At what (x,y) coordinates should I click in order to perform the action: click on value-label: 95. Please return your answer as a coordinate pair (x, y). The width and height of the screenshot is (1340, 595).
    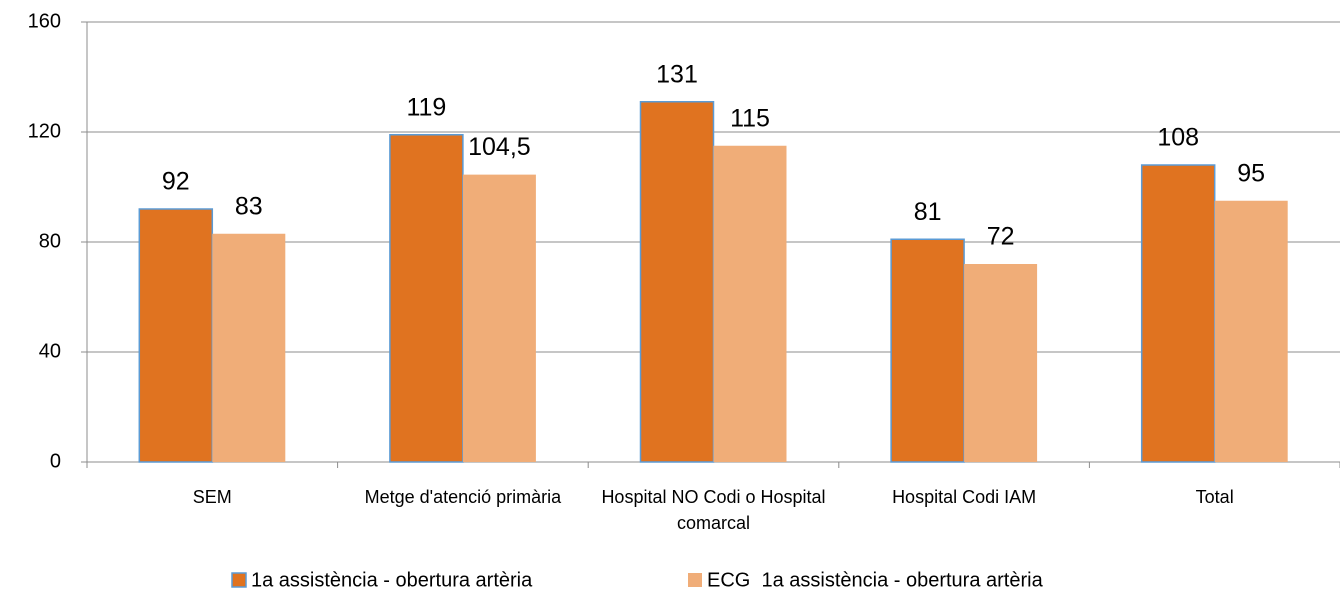
    Looking at the image, I should click on (1251, 173).